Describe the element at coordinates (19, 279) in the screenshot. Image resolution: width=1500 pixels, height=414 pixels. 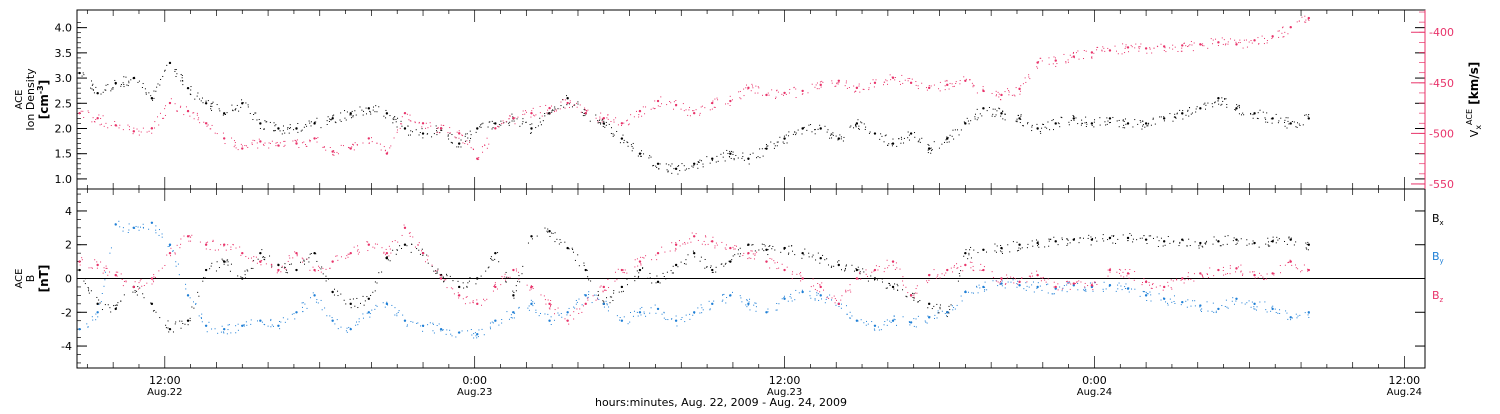
I see `y-label-bottom-line1: ACE` at that location.